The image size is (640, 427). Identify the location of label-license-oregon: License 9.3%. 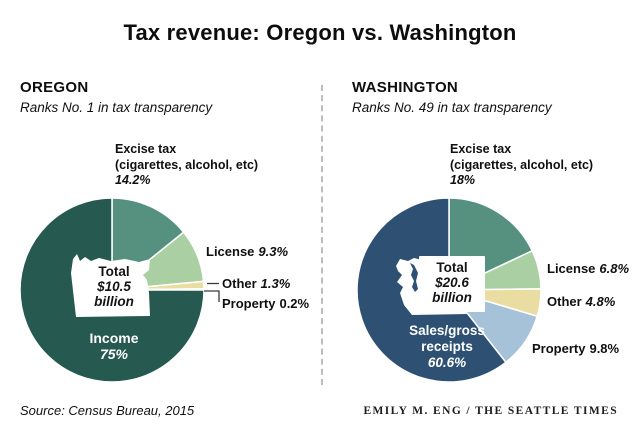
(247, 251).